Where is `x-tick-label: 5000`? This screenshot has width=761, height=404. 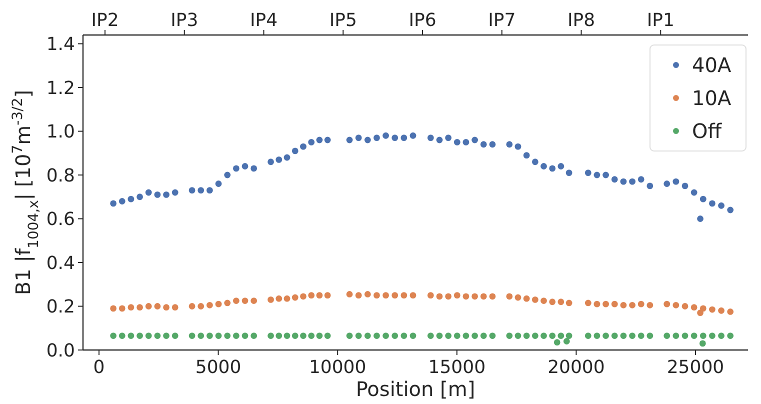
x-tick-label: 5000 is located at coordinates (218, 367).